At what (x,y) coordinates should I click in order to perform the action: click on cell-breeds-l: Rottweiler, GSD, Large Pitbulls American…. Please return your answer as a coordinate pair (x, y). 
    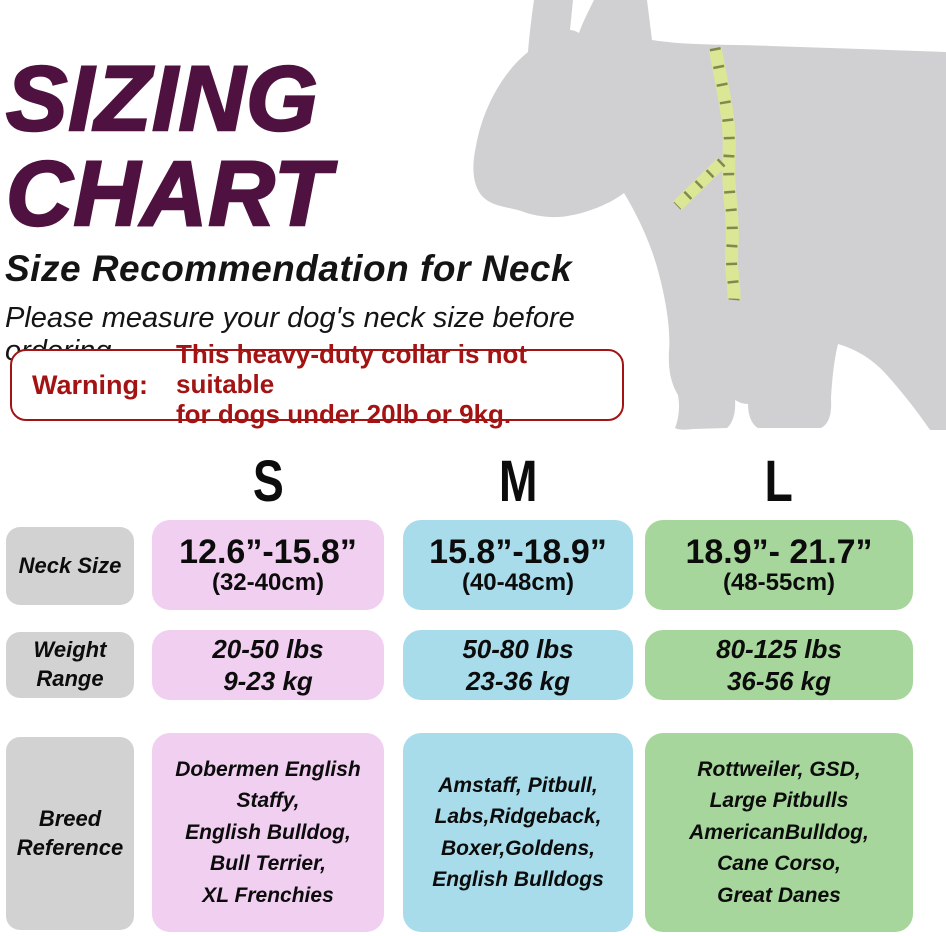
    Looking at the image, I should click on (779, 832).